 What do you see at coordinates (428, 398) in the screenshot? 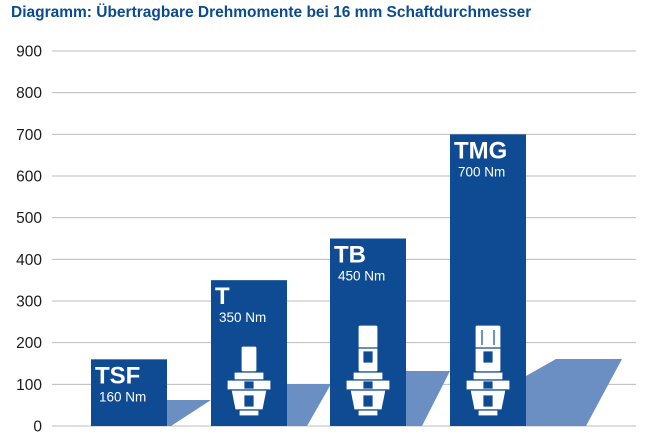
I see `bar-shadow-tb` at bounding box center [428, 398].